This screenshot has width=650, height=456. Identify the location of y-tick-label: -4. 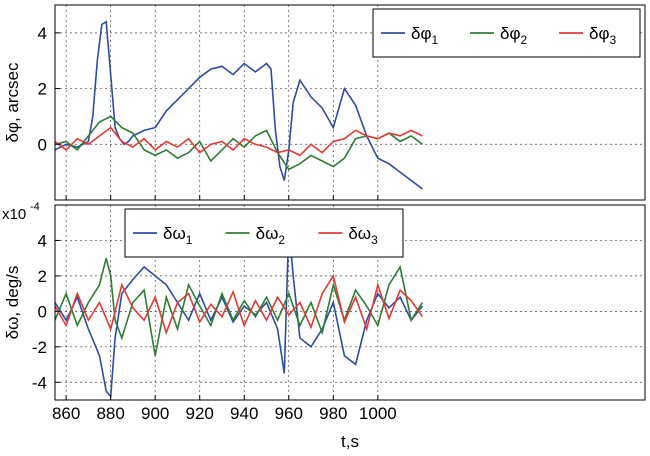
(39, 382).